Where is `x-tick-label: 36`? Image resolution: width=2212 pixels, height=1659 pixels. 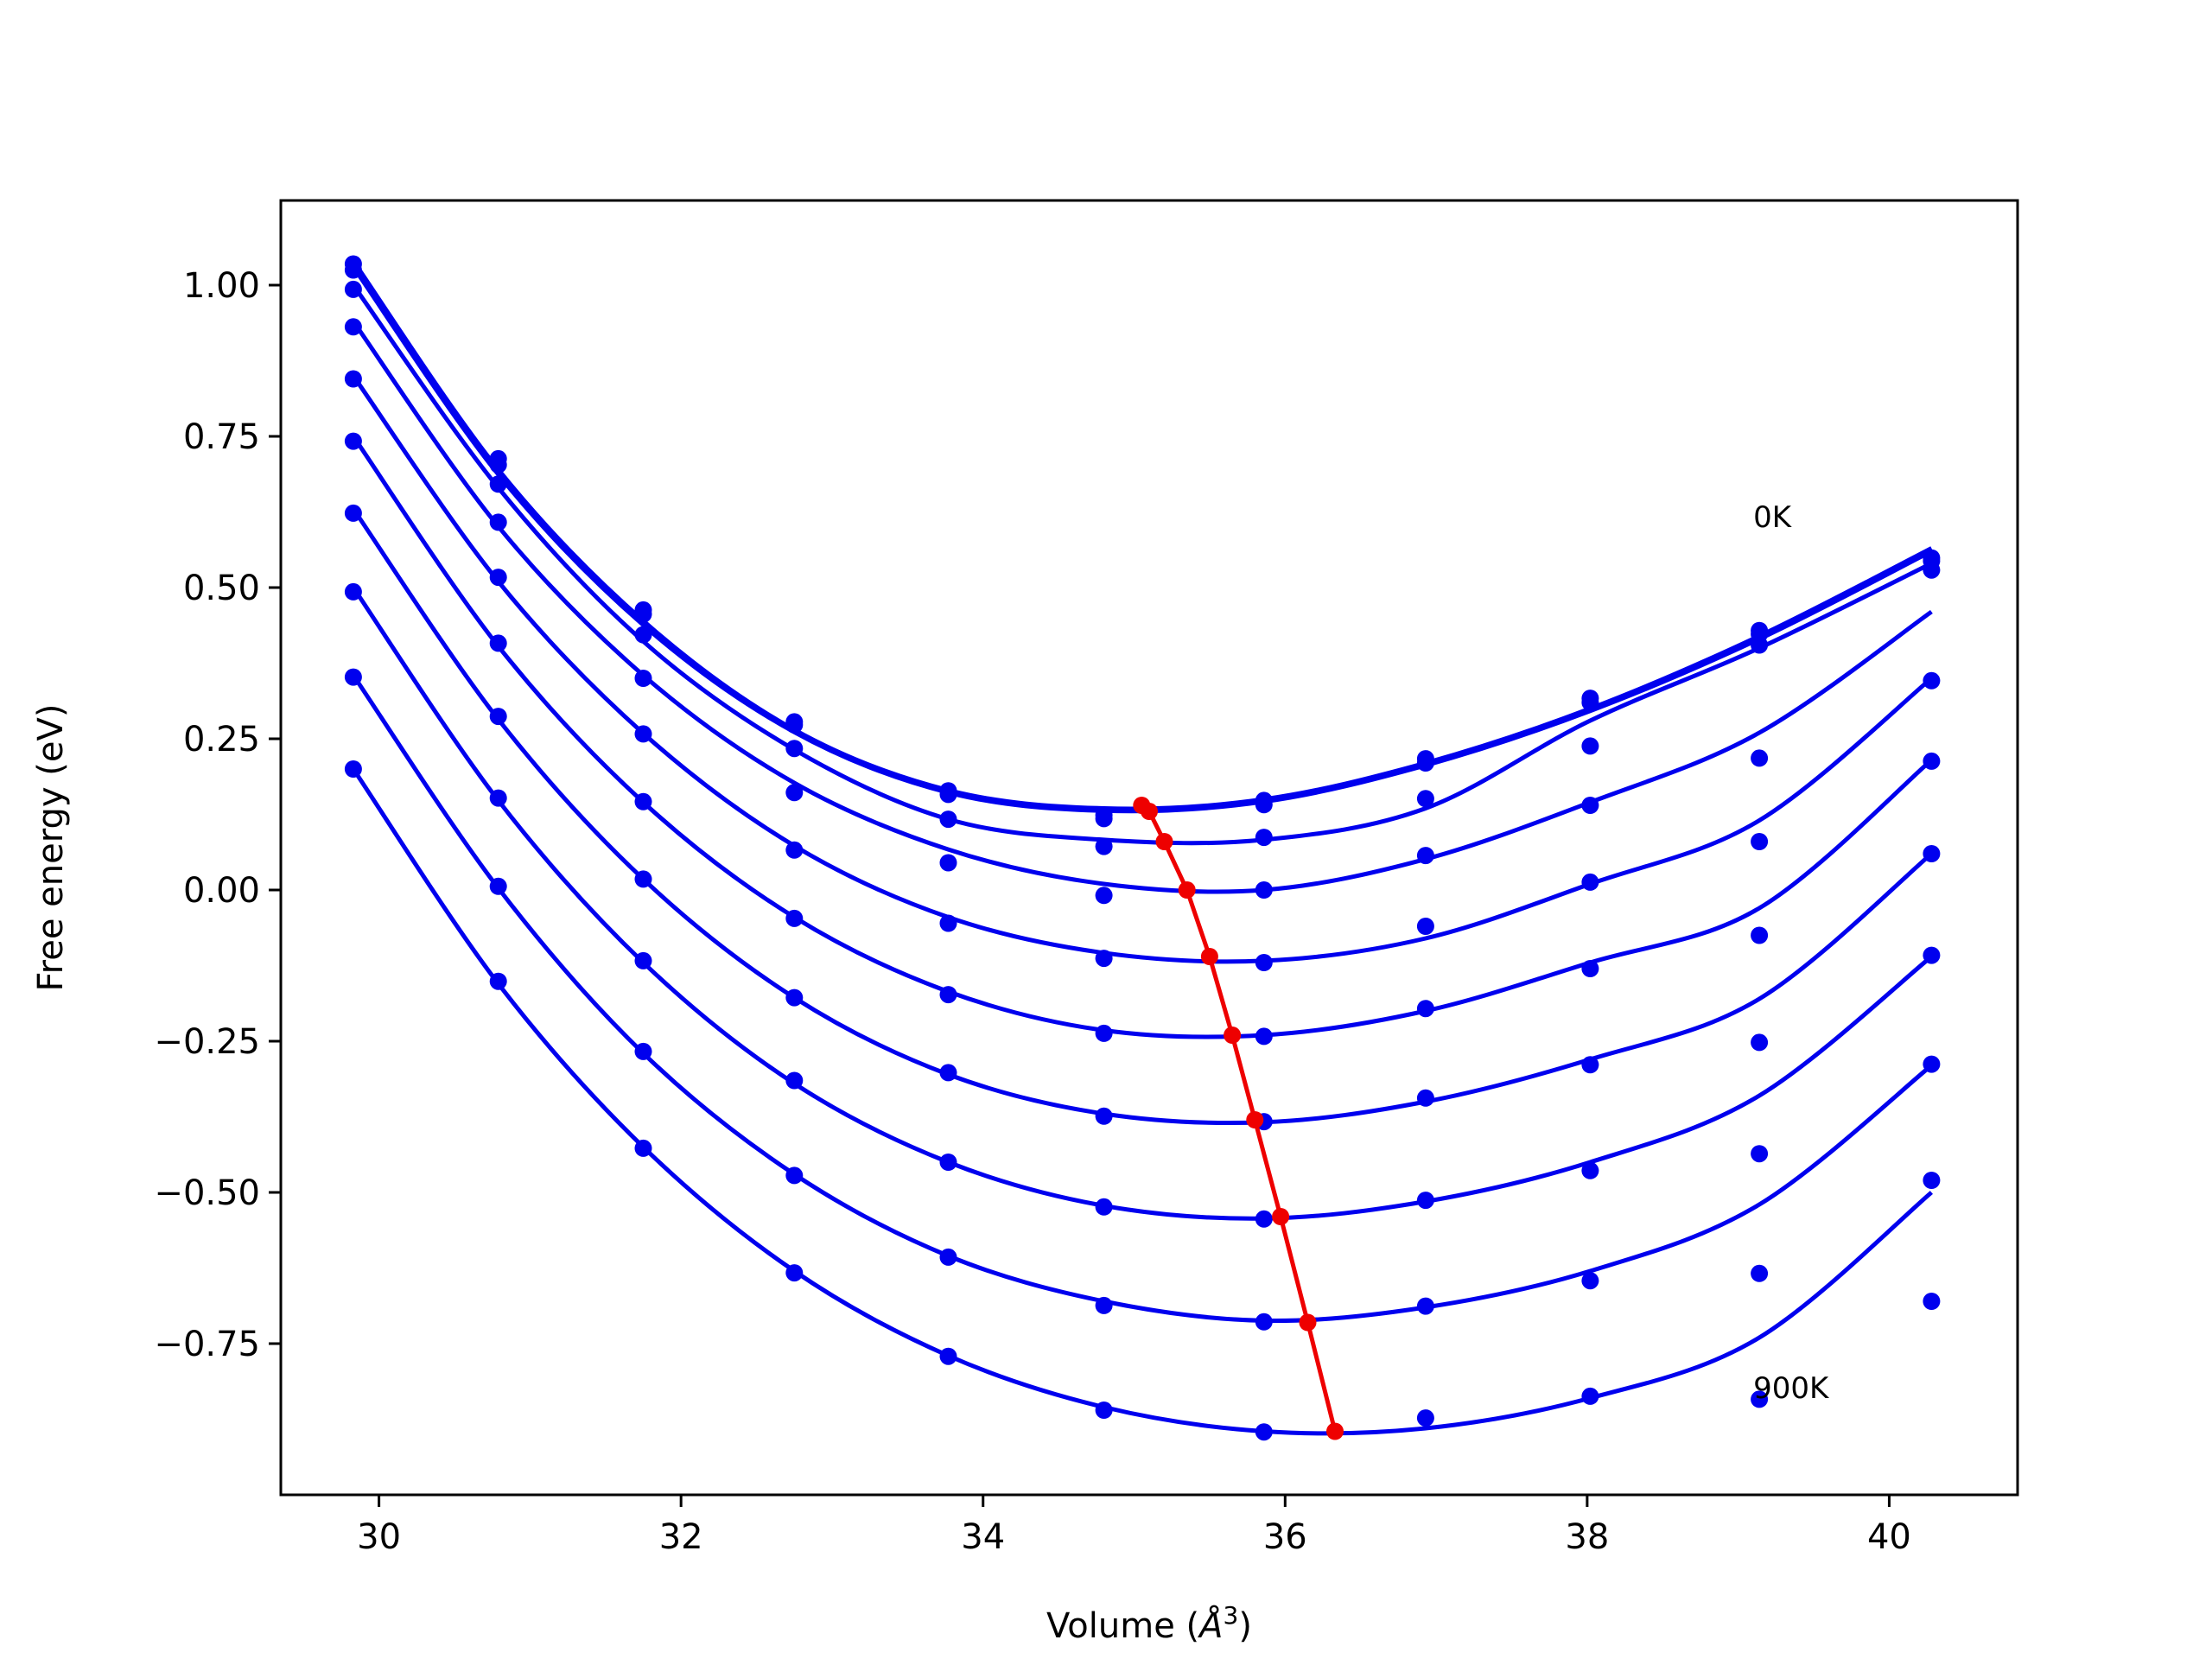 x-tick-label: 36 is located at coordinates (1285, 1537).